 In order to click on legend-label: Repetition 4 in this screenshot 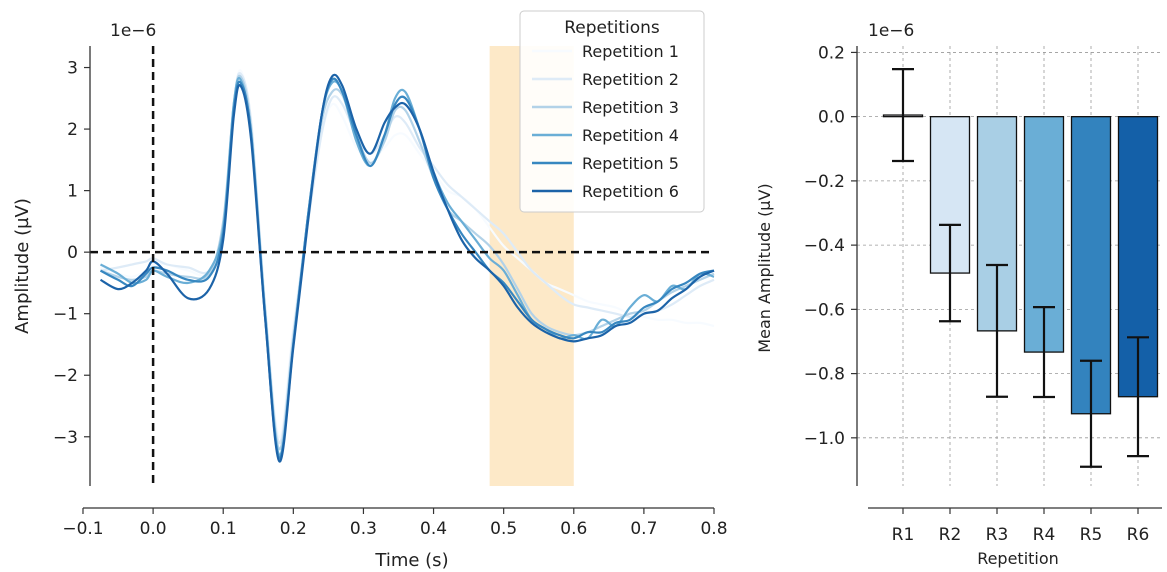, I will do `click(630, 135)`.